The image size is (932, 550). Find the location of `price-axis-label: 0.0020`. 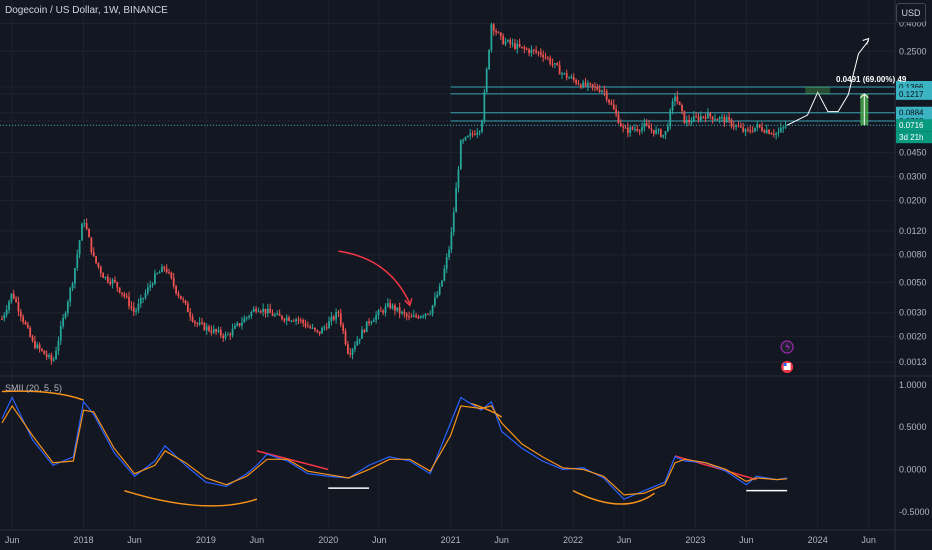

price-axis-label: 0.0020 is located at coordinates (913, 337).